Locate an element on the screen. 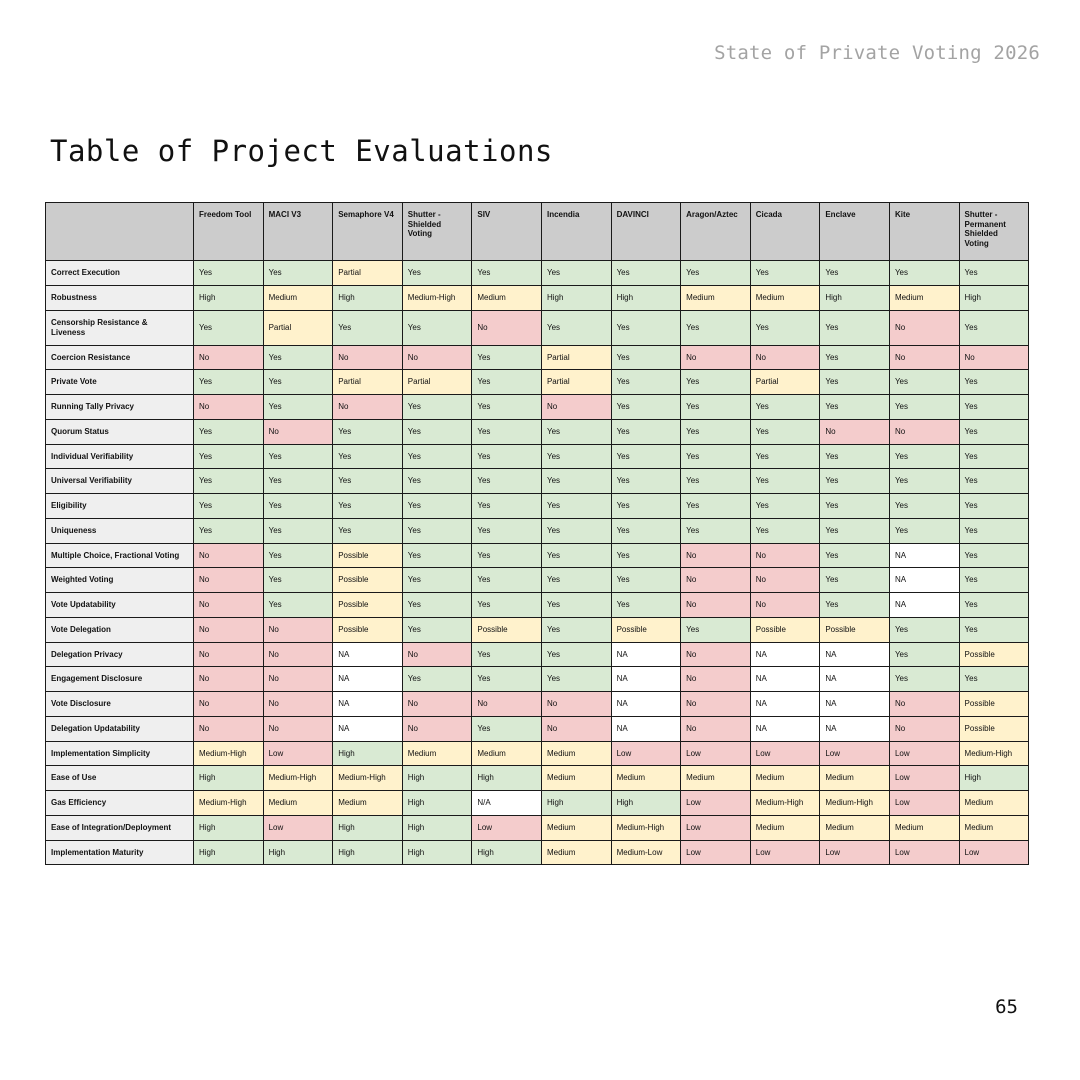  table-cell: Partial is located at coordinates (367, 382).